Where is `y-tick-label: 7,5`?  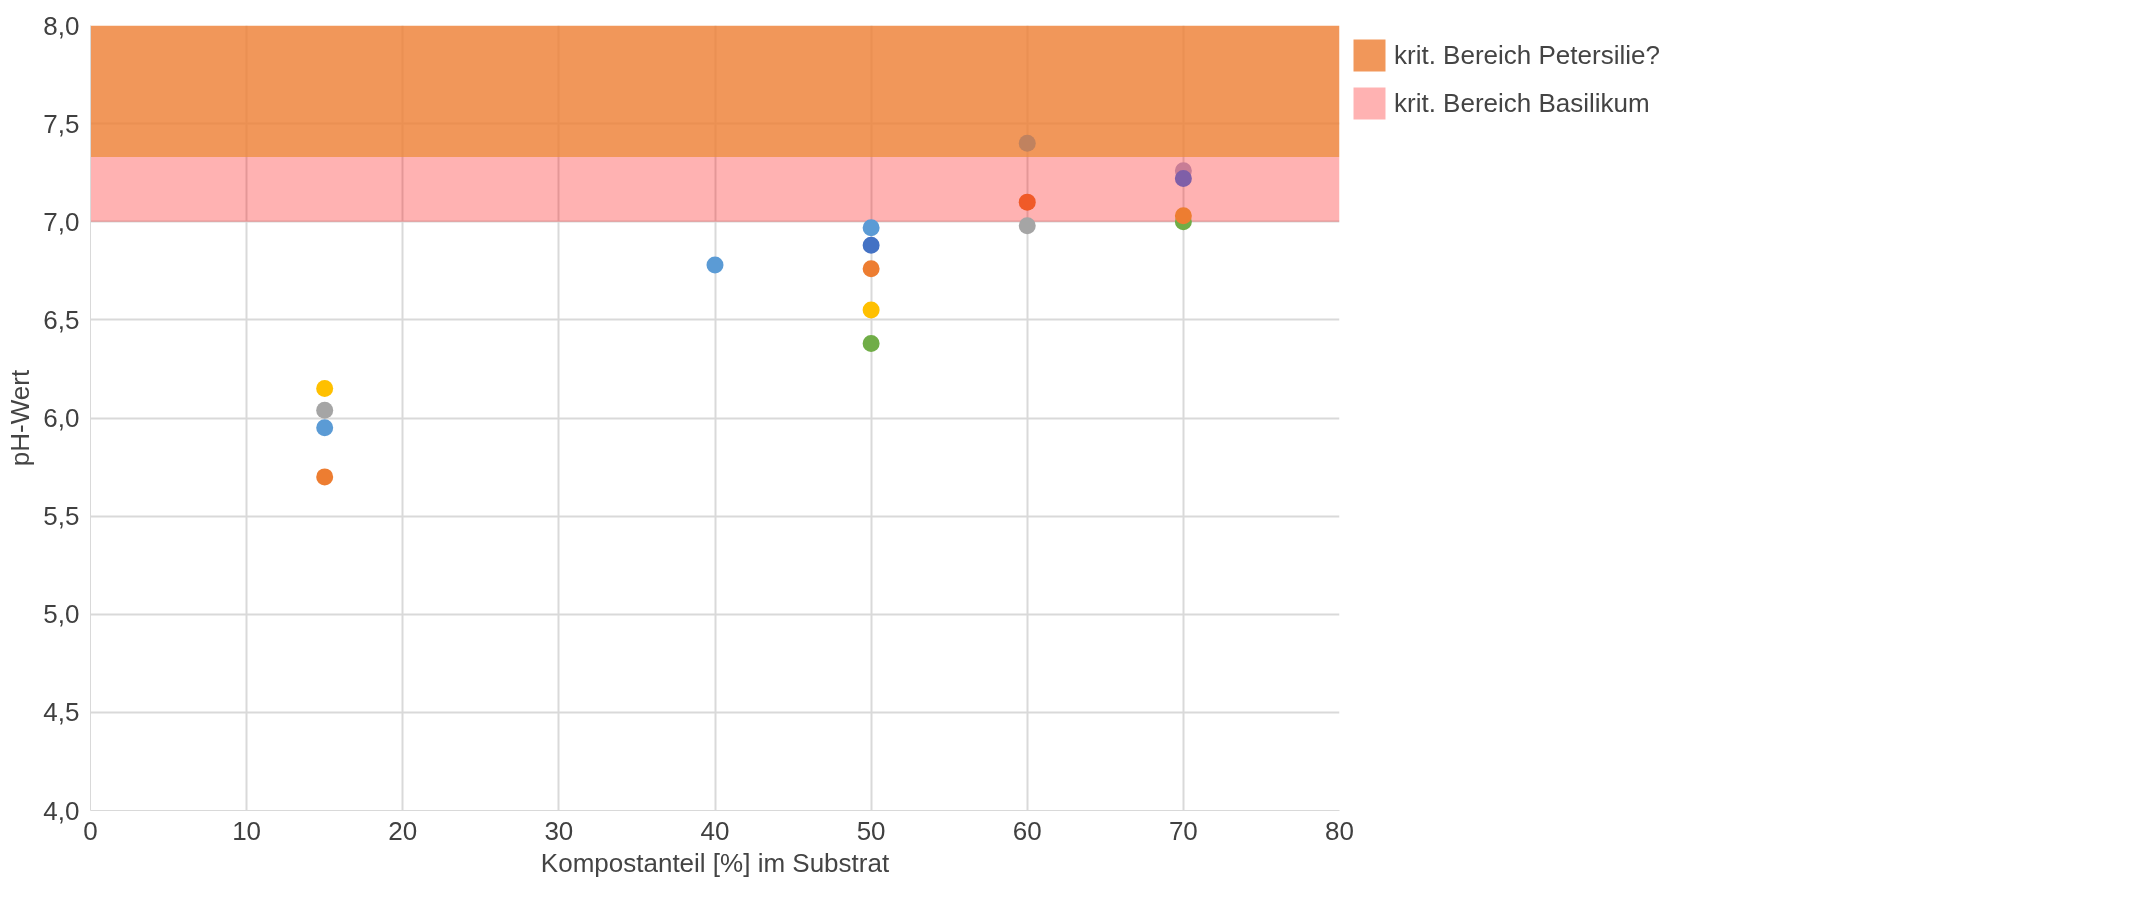 y-tick-label: 7,5 is located at coordinates (61, 123).